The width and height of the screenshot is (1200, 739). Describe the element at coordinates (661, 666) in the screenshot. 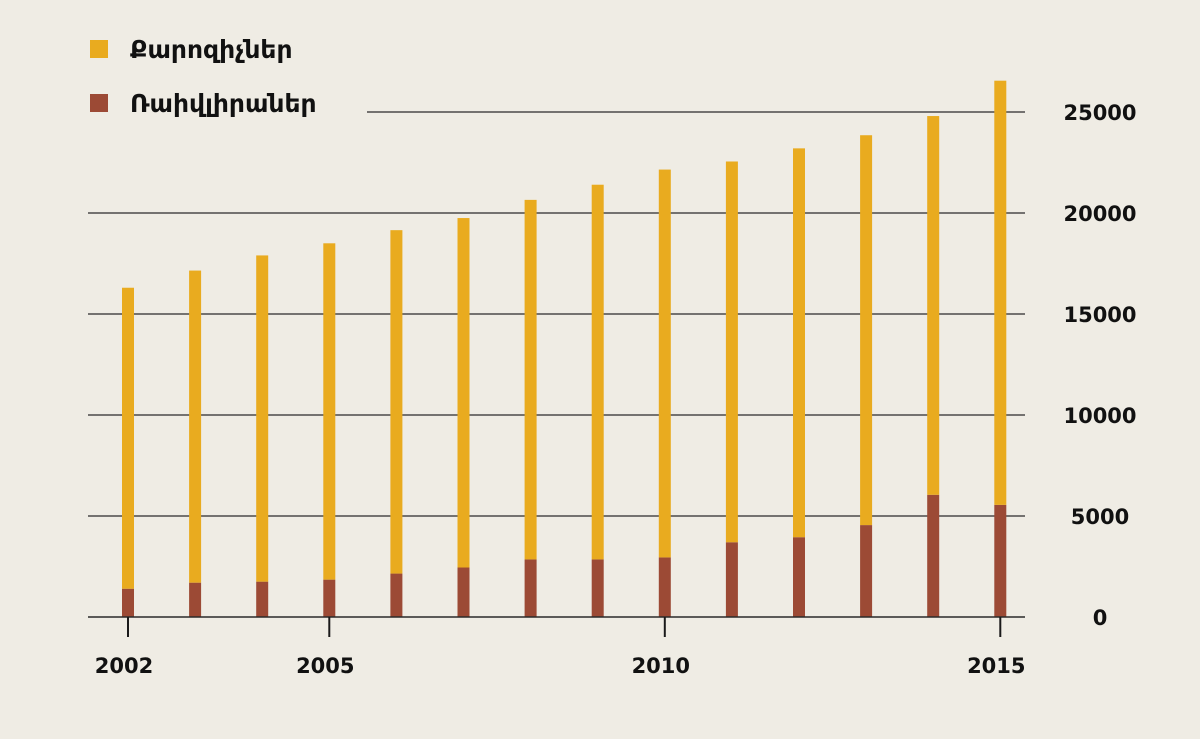

I see `x-tick-label-2010: 2010` at that location.